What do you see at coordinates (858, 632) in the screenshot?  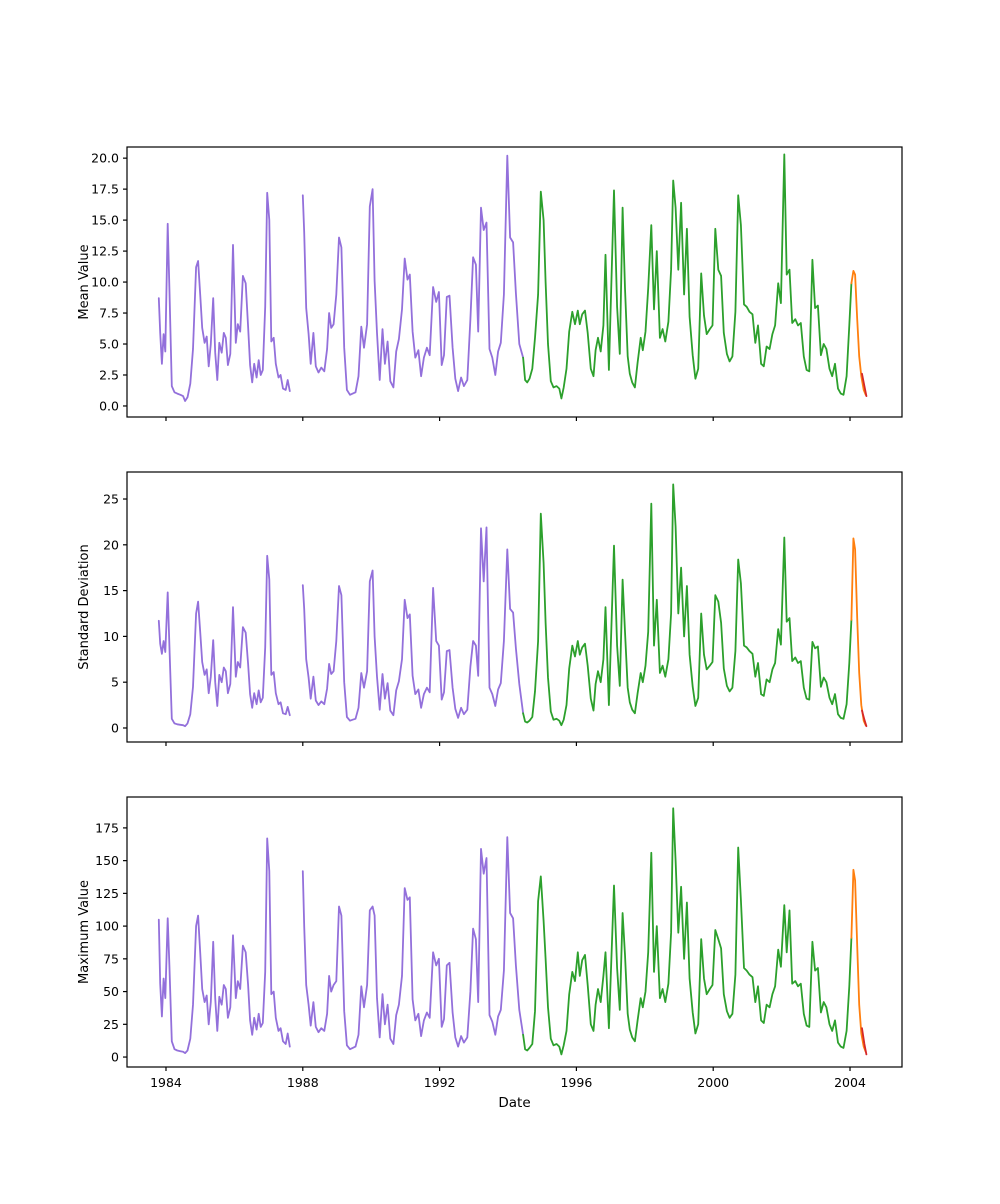 I see `subplot-2-orange-segment` at bounding box center [858, 632].